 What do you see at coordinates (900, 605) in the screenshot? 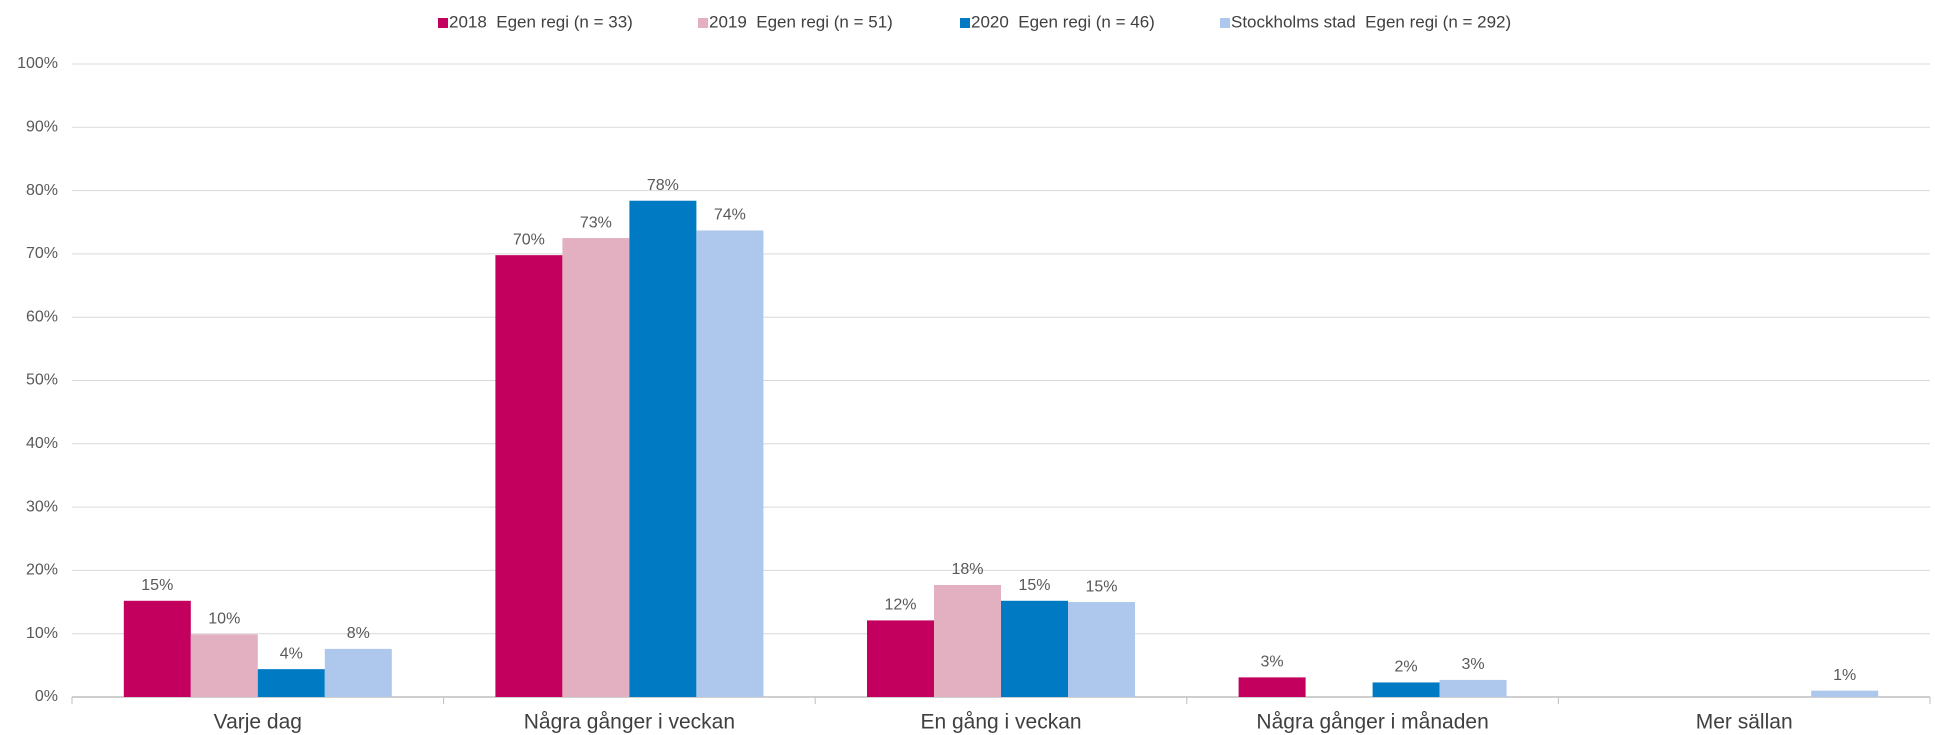
I see `data-label: 12%` at bounding box center [900, 605].